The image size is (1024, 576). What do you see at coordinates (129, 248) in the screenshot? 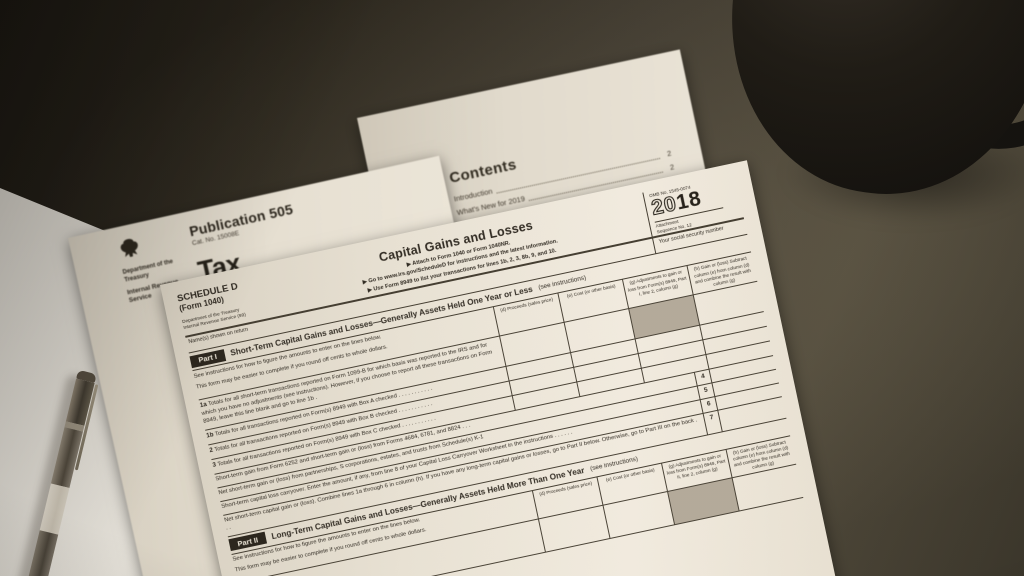
I see `irs-eagle-icon` at bounding box center [129, 248].